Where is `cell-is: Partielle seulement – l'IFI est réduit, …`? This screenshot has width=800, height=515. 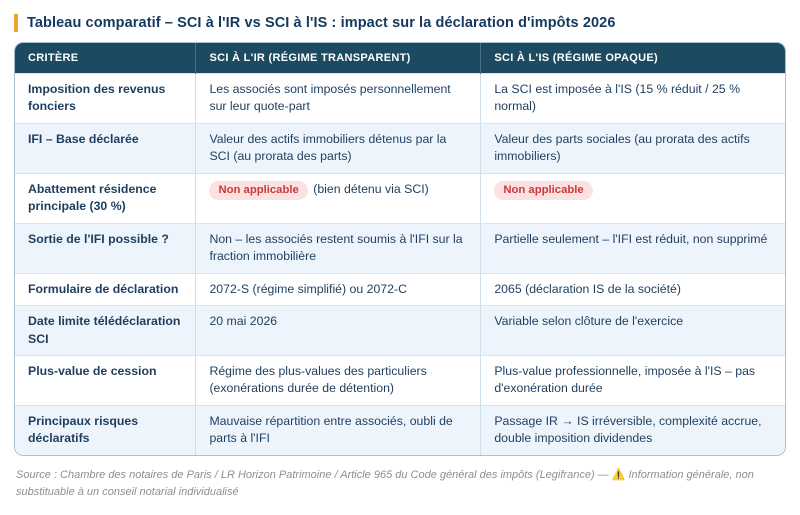
cell-is: Partielle seulement – l'IFI est réduit, … is located at coordinates (632, 248).